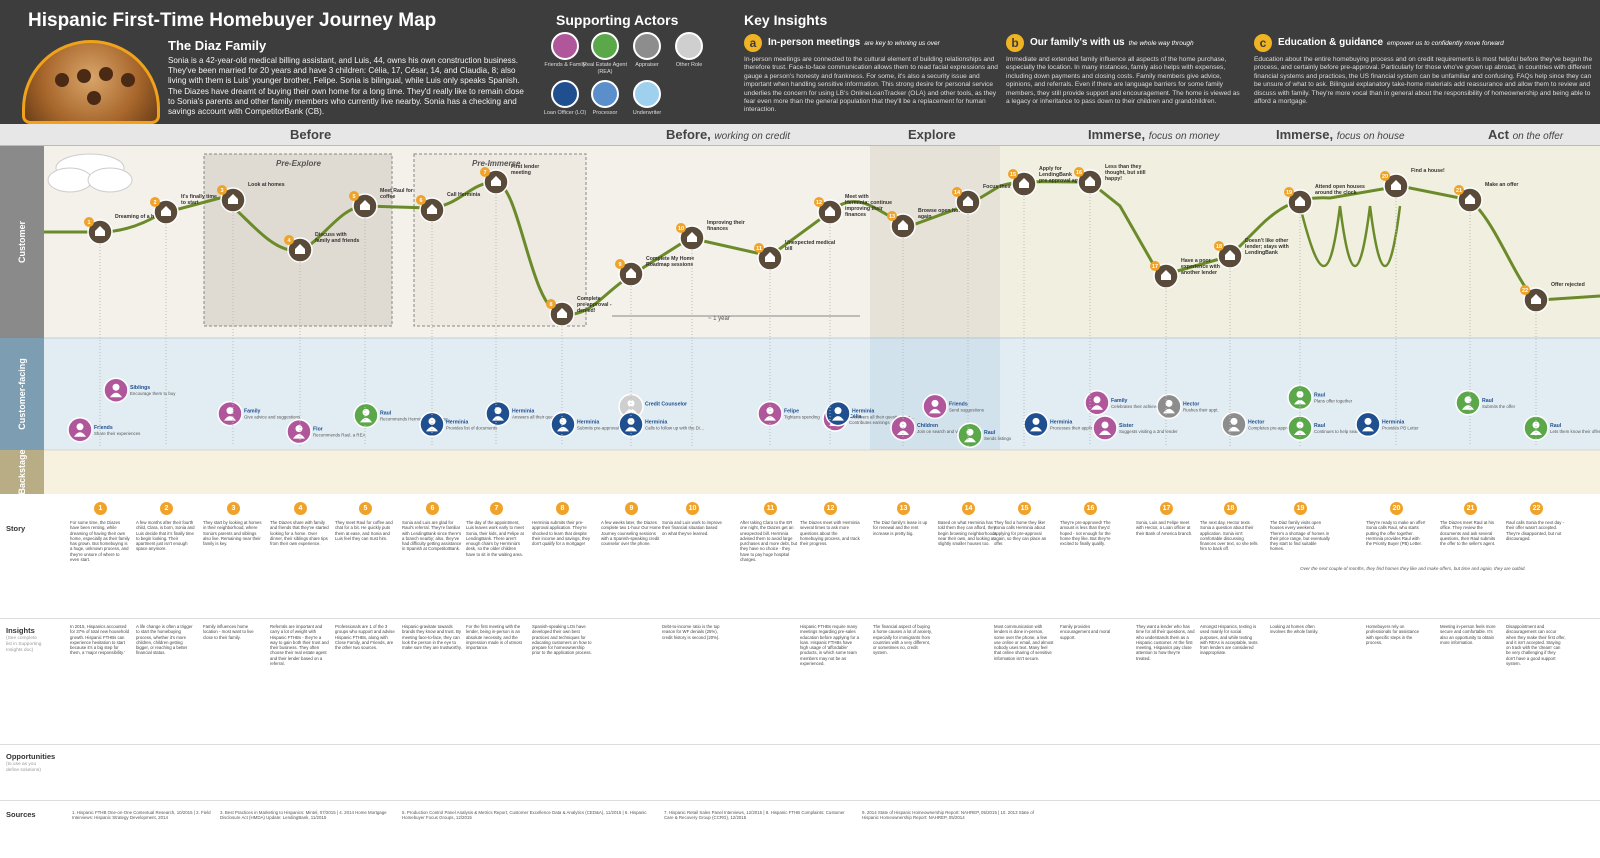 The width and height of the screenshot is (1600, 858). What do you see at coordinates (484, 173) in the screenshot?
I see `svg-text: 7` at bounding box center [484, 173].